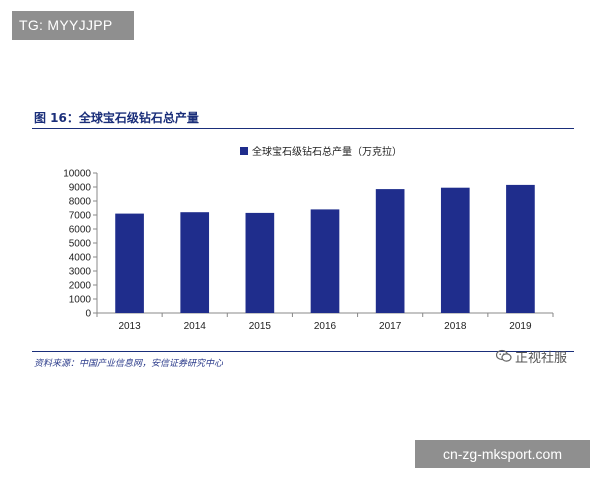 The width and height of the screenshot is (600, 480). Describe the element at coordinates (327, 152) in the screenshot. I see `legend-label: 全球宝石级钻石总产量（万克拉）` at that location.